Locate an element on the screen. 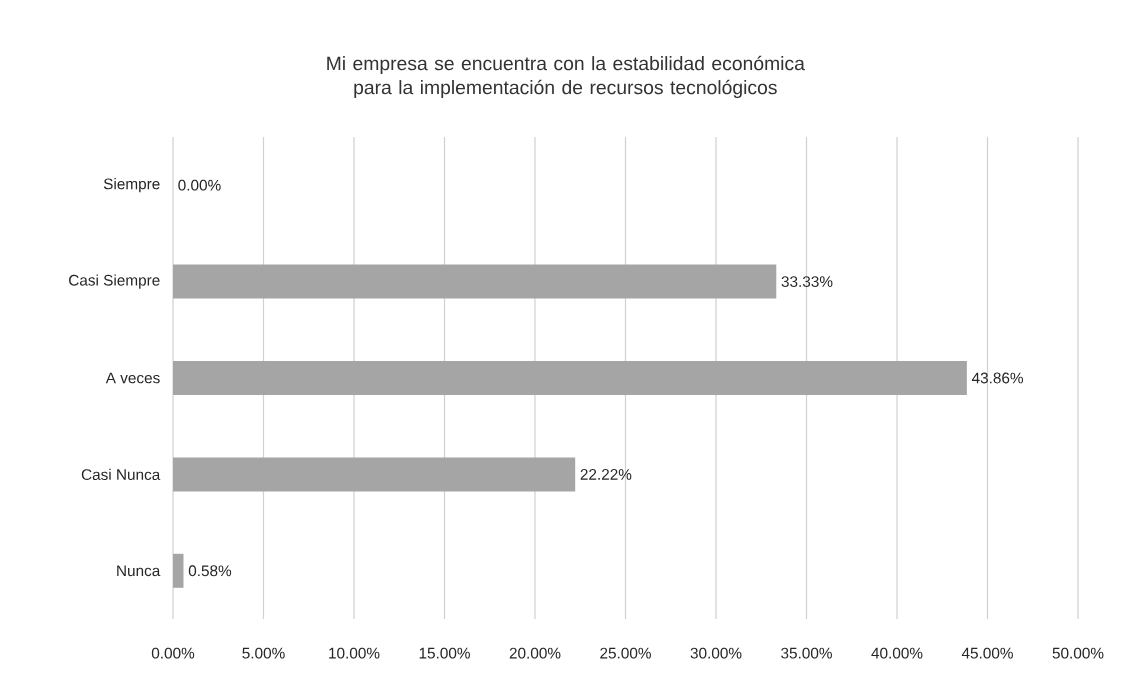  x-tick-label: 5.00% is located at coordinates (263, 653).